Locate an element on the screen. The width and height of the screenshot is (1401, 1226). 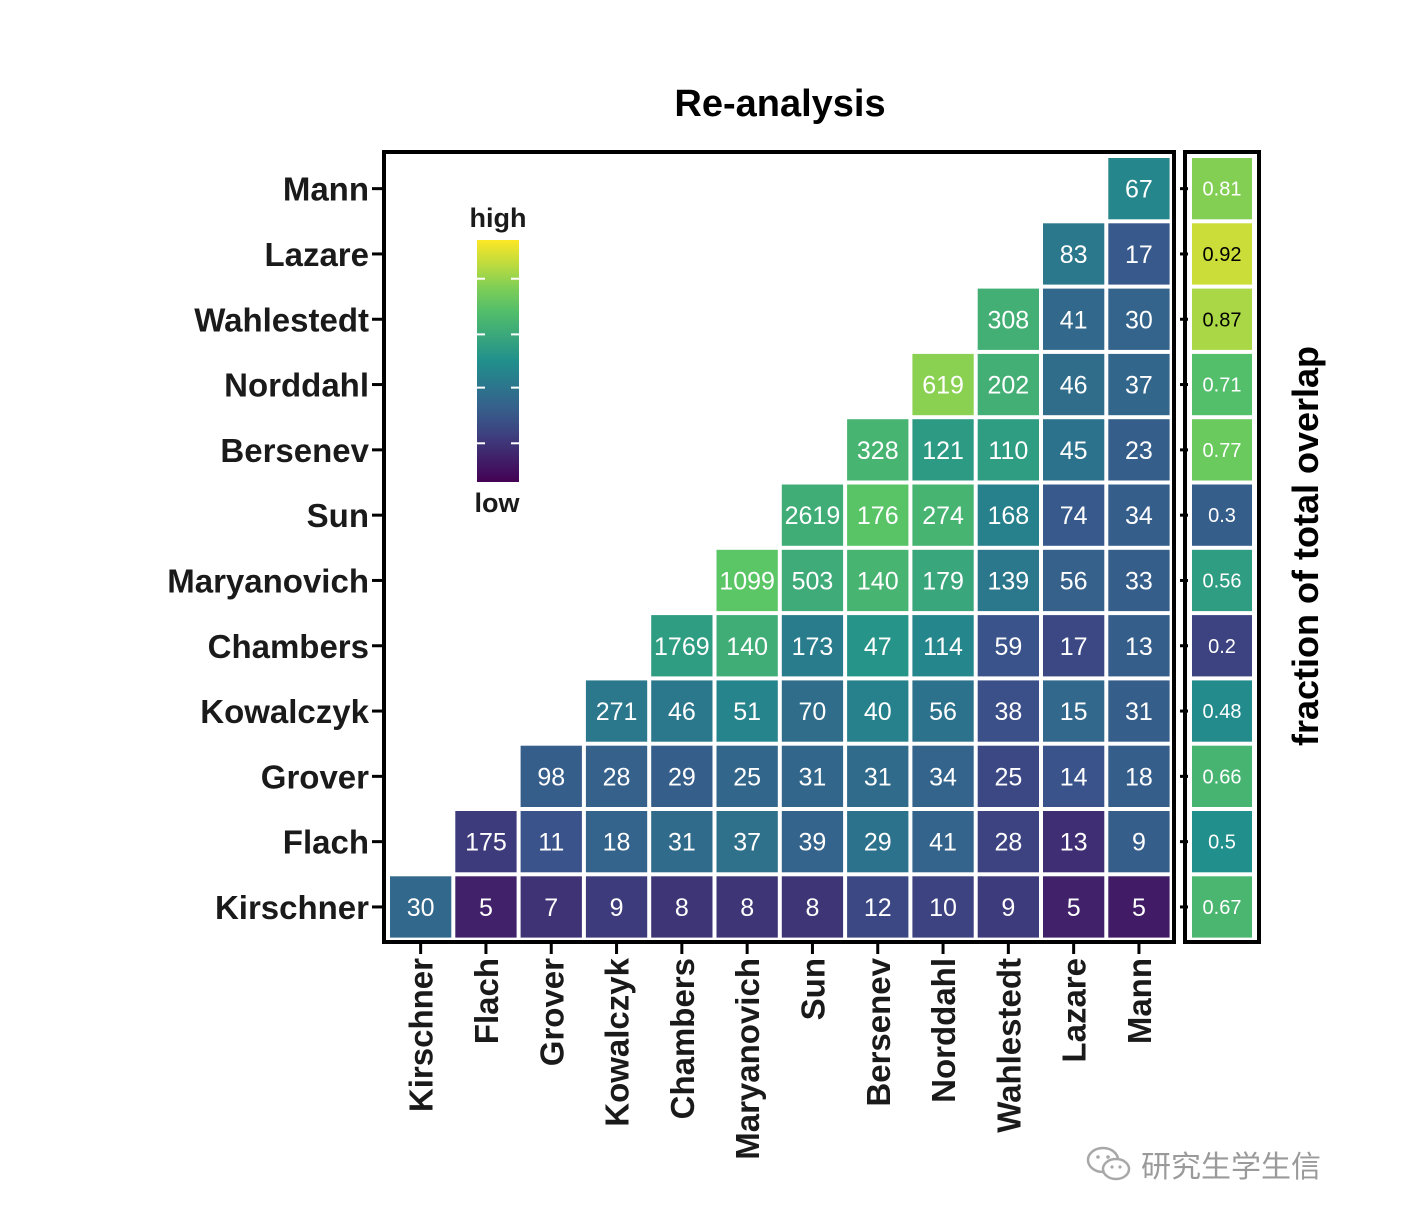
cell-label: 70 is located at coordinates (813, 712).